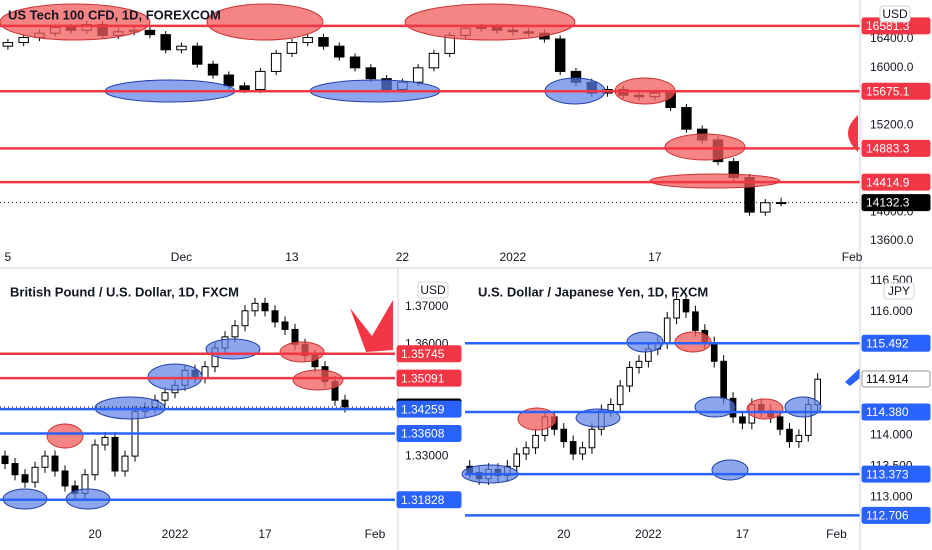 The image size is (932, 550). I want to click on level-label: 1.35091, so click(423, 378).